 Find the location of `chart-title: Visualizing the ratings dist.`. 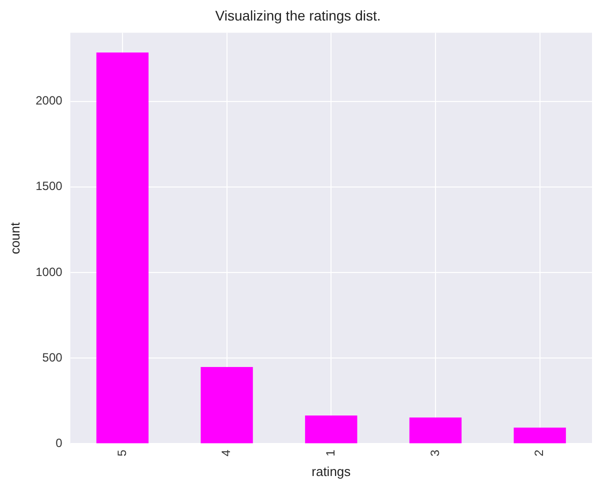

chart-title: Visualizing the ratings dist. is located at coordinates (298, 15).